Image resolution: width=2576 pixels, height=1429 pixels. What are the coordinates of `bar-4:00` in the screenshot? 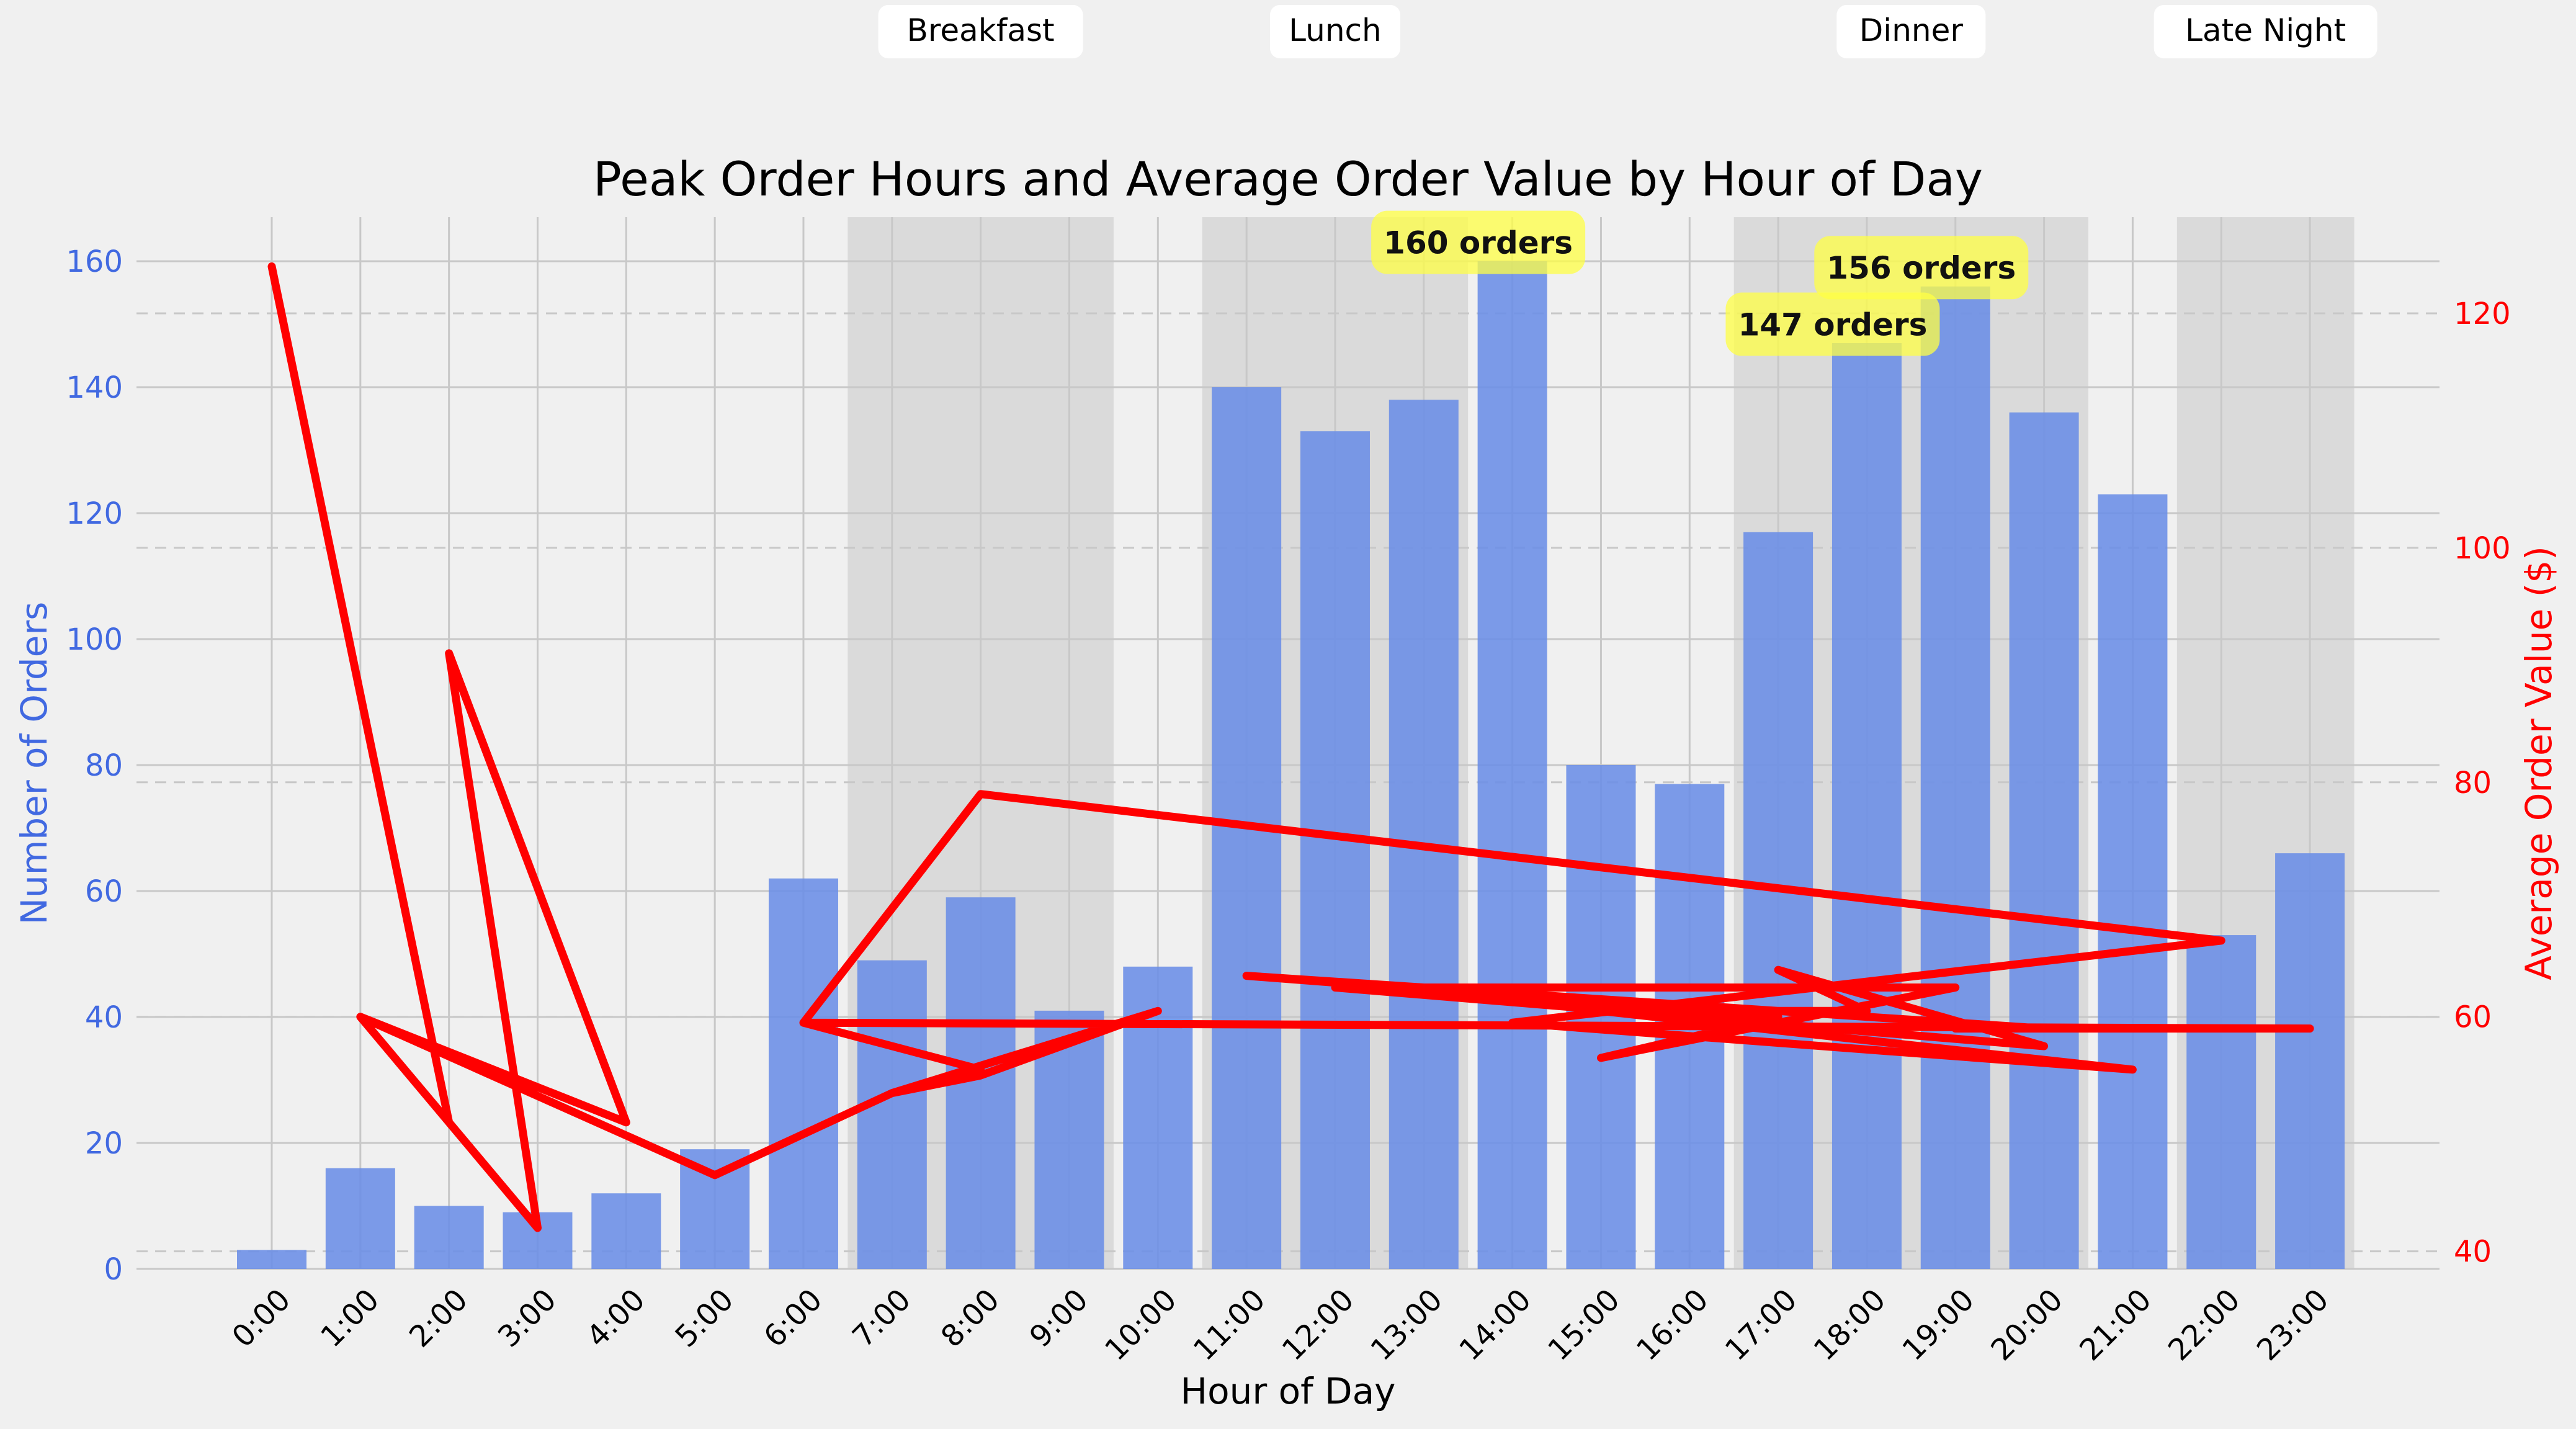 It's located at (626, 1231).